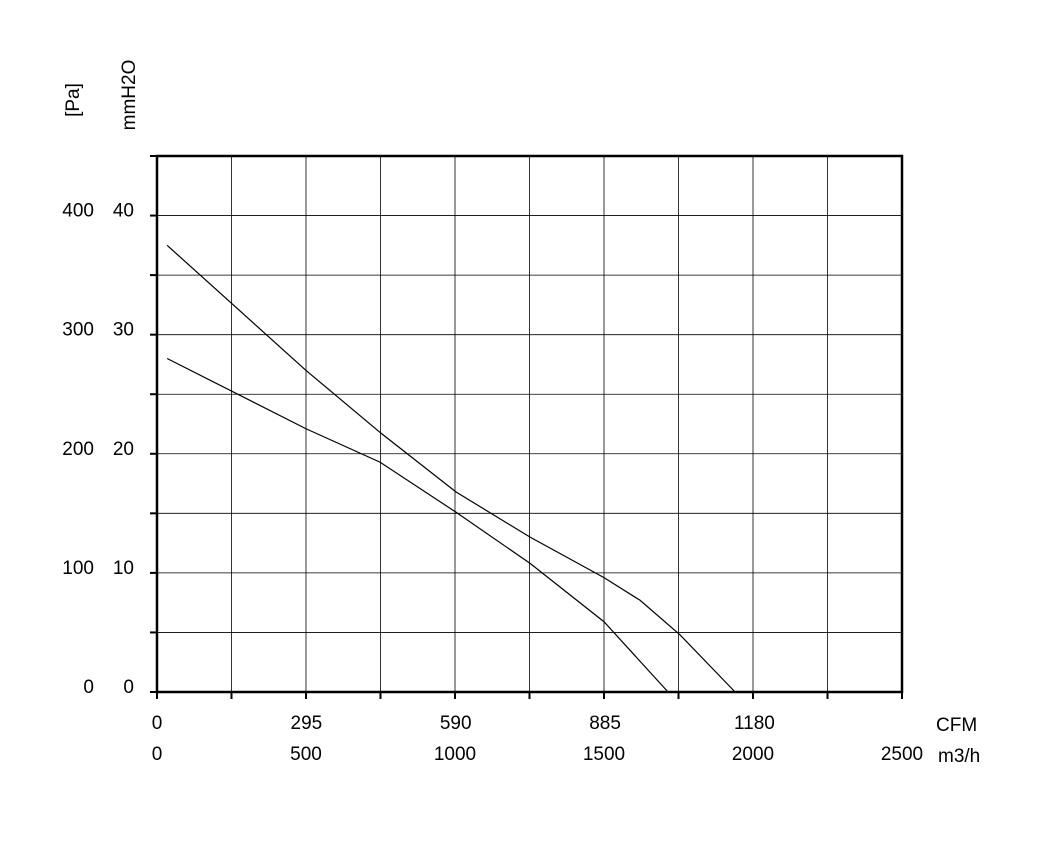 This screenshot has width=1050, height=851. What do you see at coordinates (306, 754) in the screenshot?
I see `x-tick-label: 500` at bounding box center [306, 754].